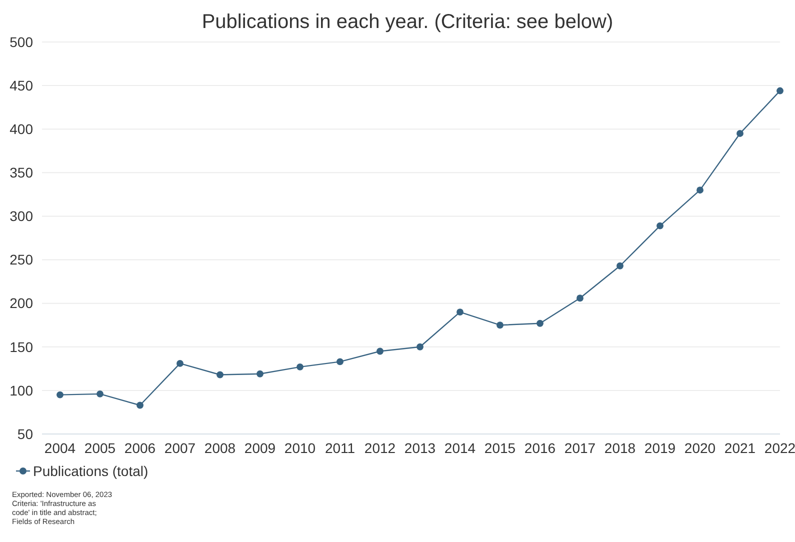 Image resolution: width=795 pixels, height=542 pixels. I want to click on y-tick-label: 300, so click(22, 216).